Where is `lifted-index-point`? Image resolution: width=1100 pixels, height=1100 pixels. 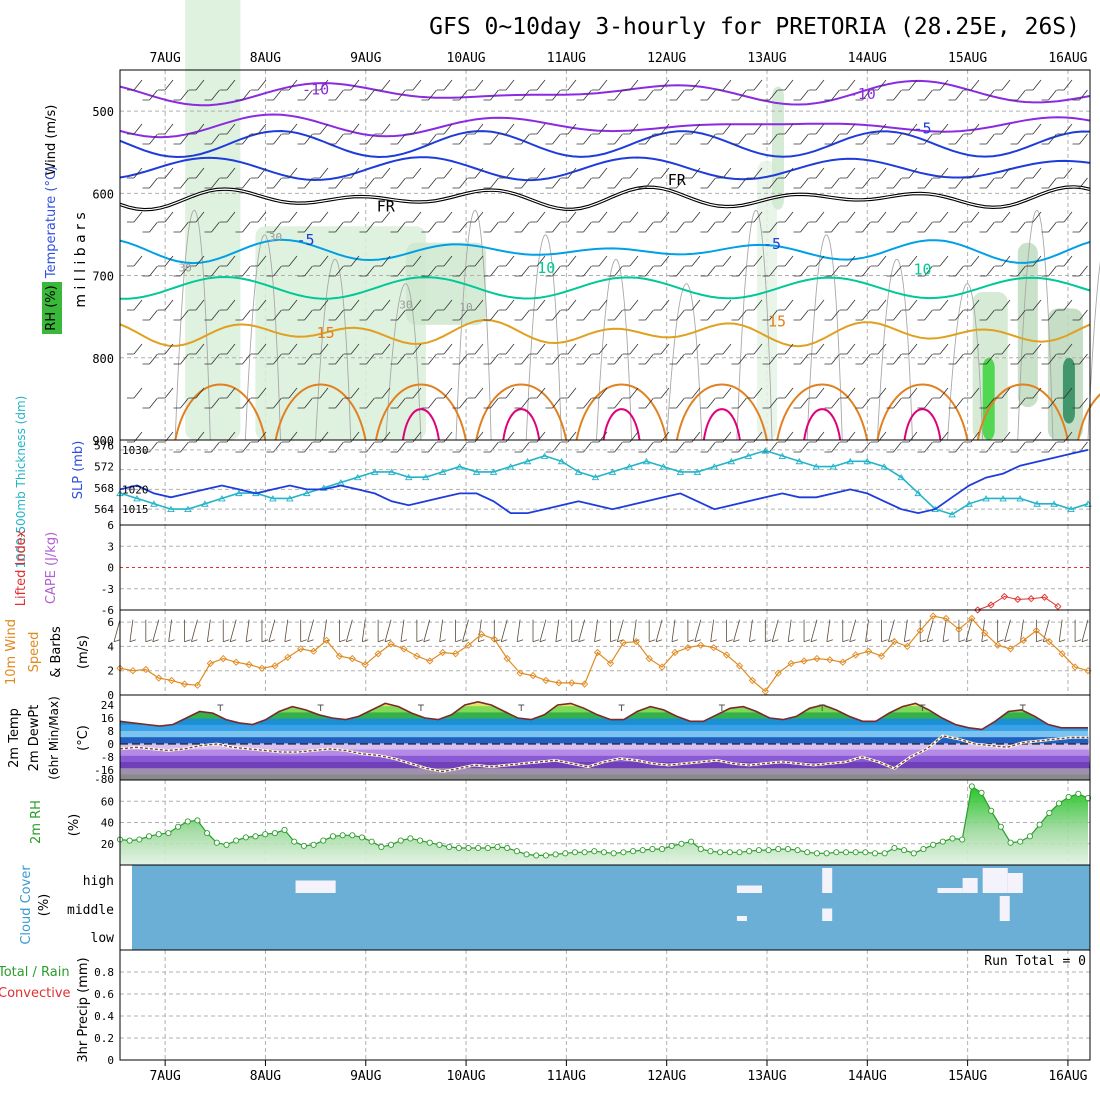 lifted-index-point is located at coordinates (1031, 599).